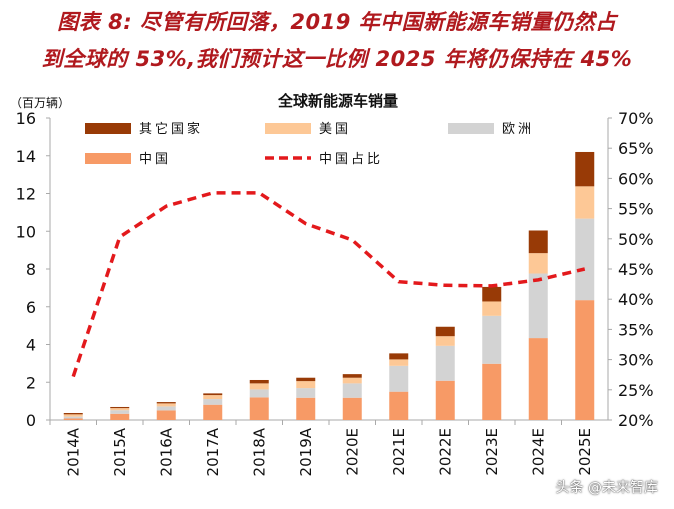 This screenshot has width=674, height=509. I want to click on y-tick-label: 6, so click(31, 307).